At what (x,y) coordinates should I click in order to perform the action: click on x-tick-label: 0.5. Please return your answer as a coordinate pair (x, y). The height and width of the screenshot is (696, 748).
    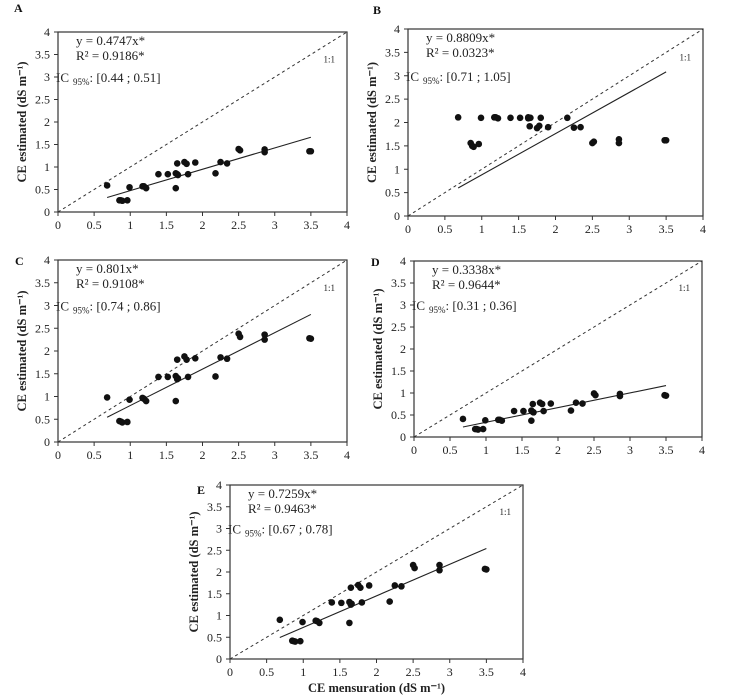
    Looking at the image, I should click on (94, 455).